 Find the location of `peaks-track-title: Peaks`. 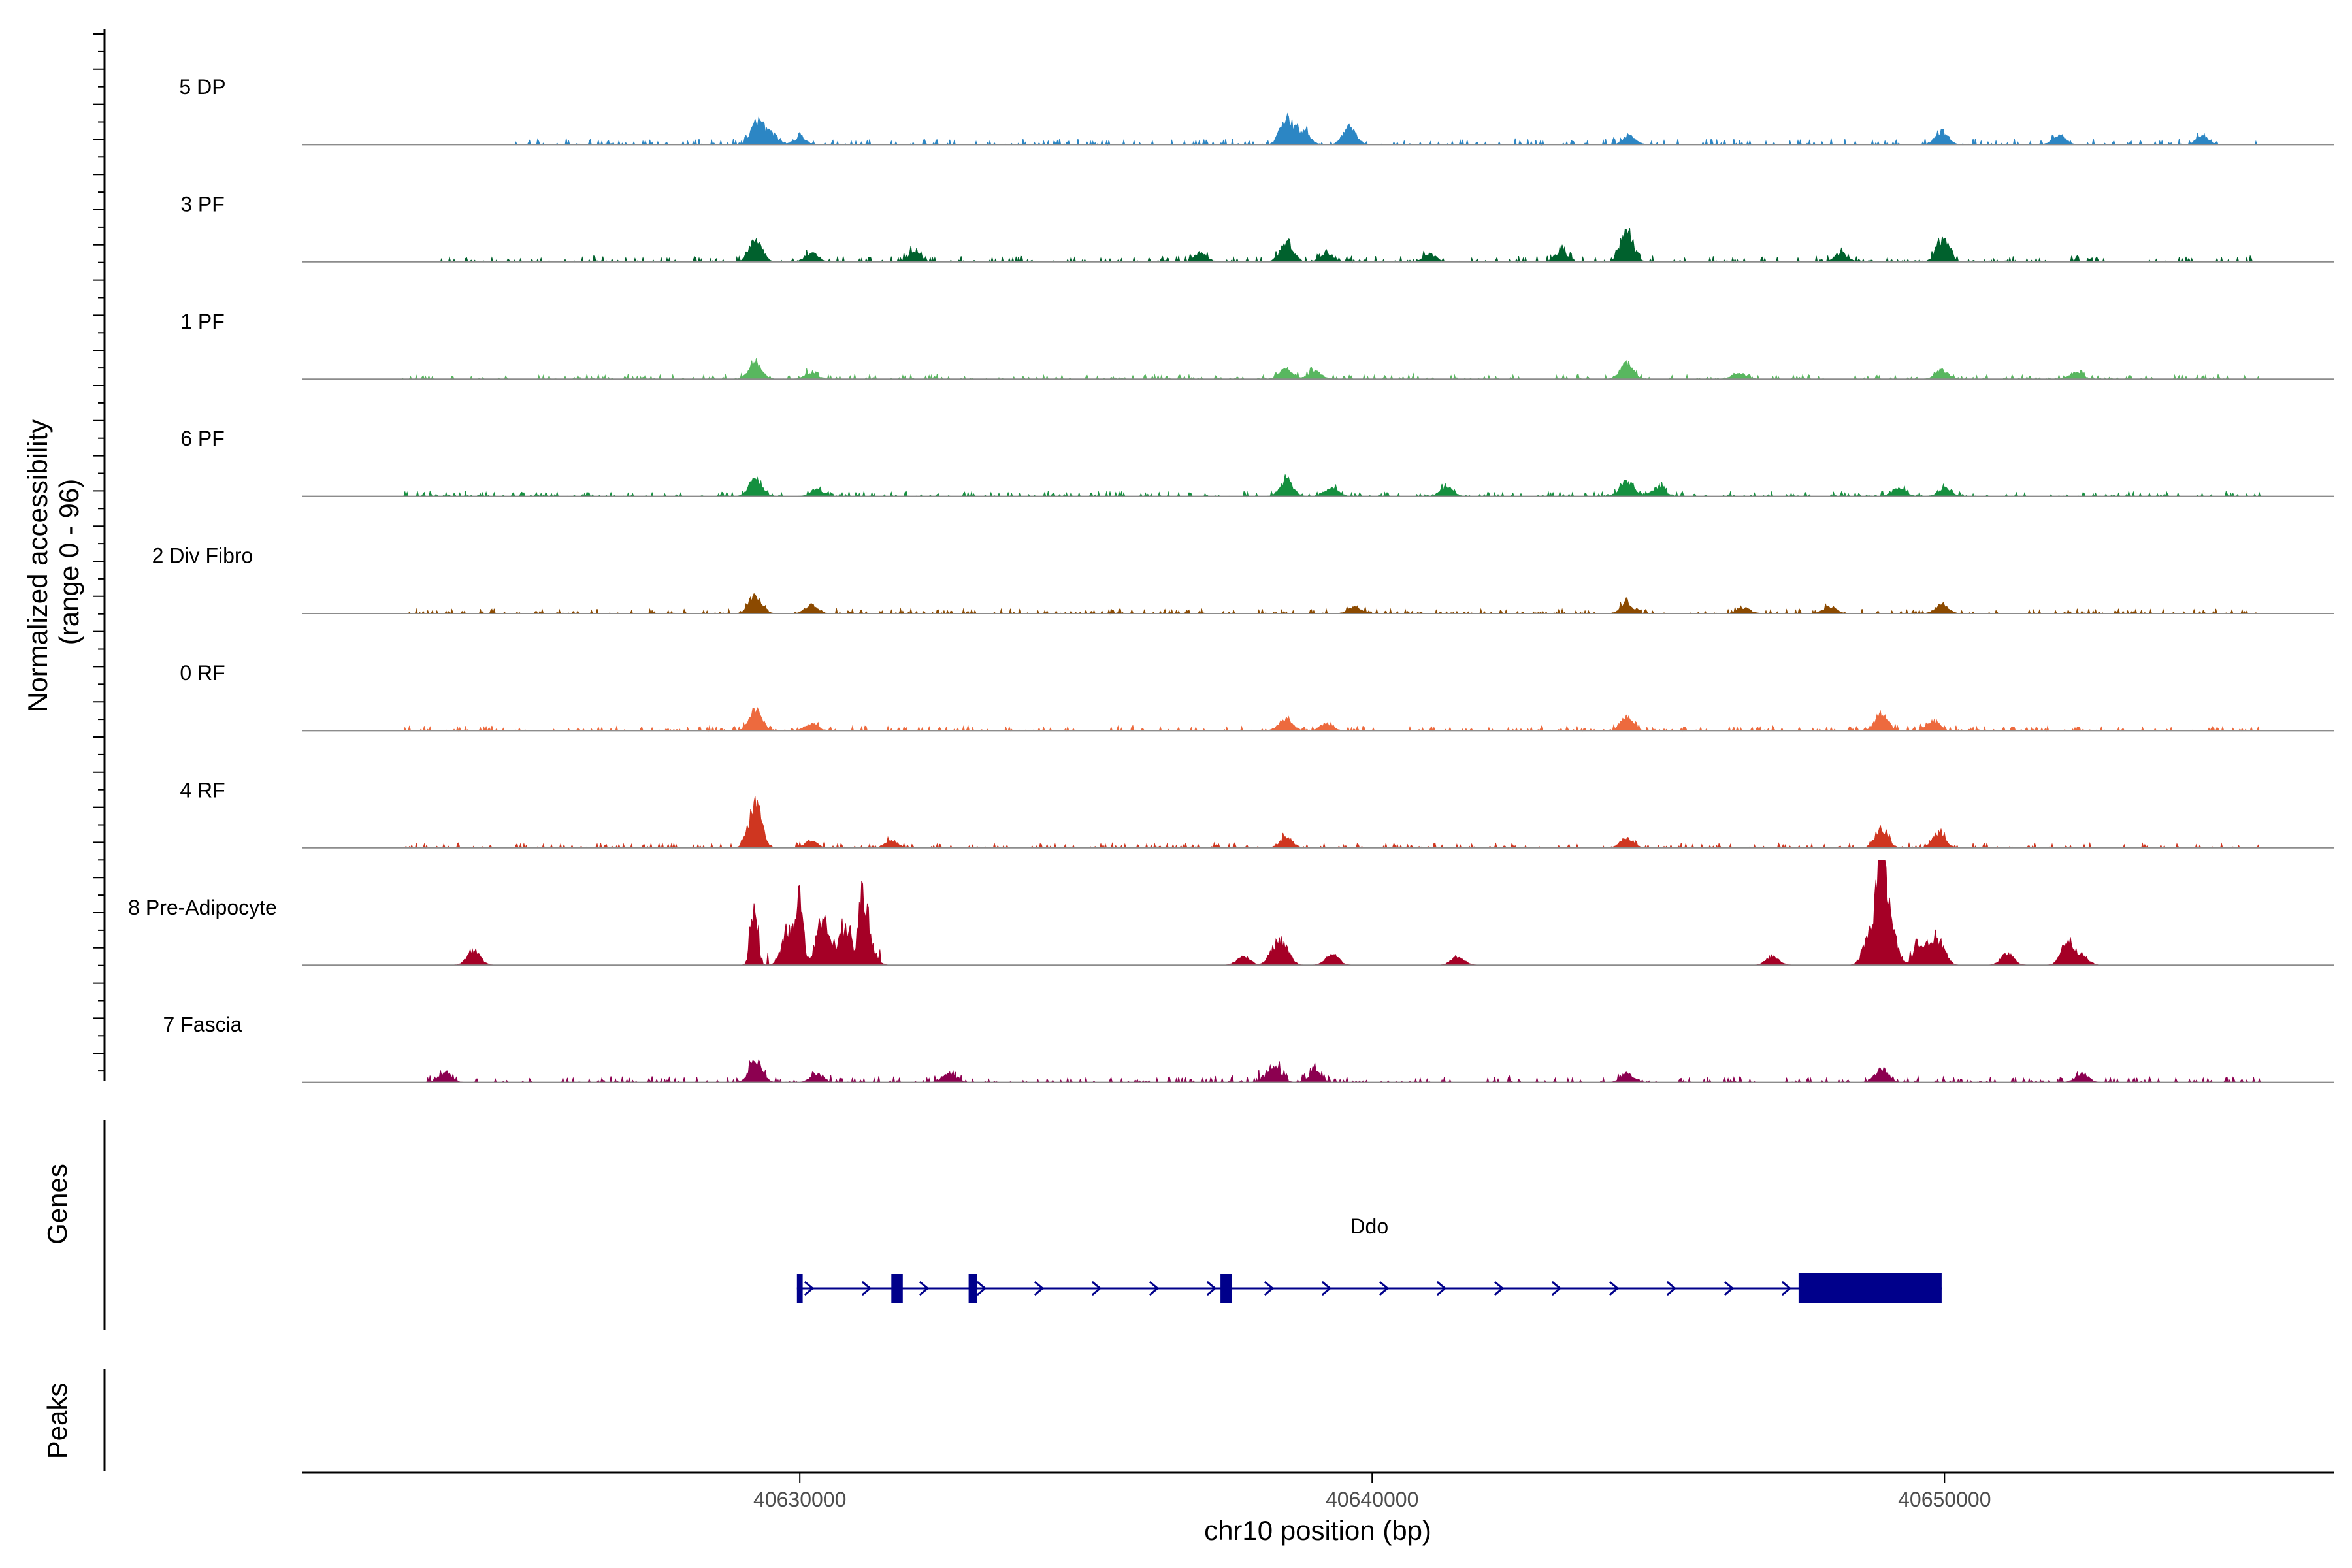

peaks-track-title: Peaks is located at coordinates (57, 1421).